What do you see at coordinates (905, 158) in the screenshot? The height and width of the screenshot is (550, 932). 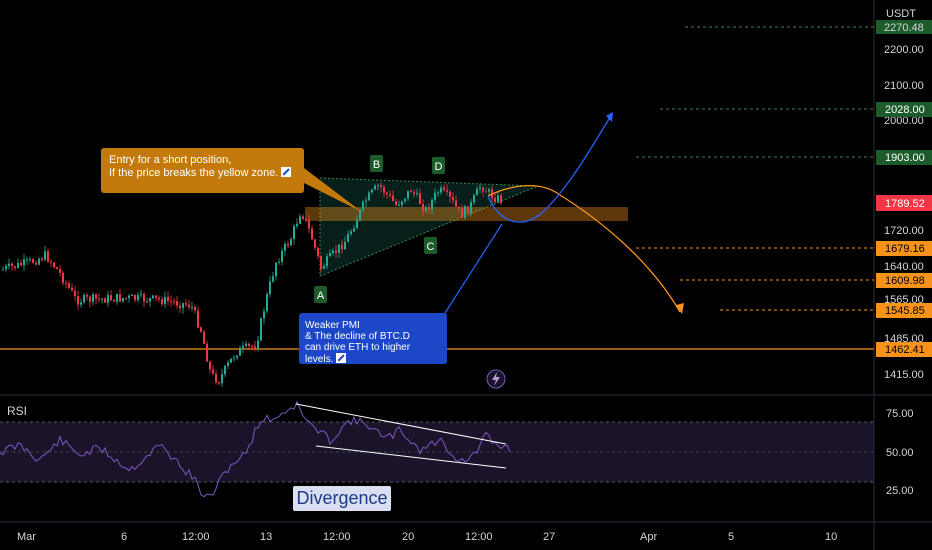 I see `price-label-target: 1903.00` at bounding box center [905, 158].